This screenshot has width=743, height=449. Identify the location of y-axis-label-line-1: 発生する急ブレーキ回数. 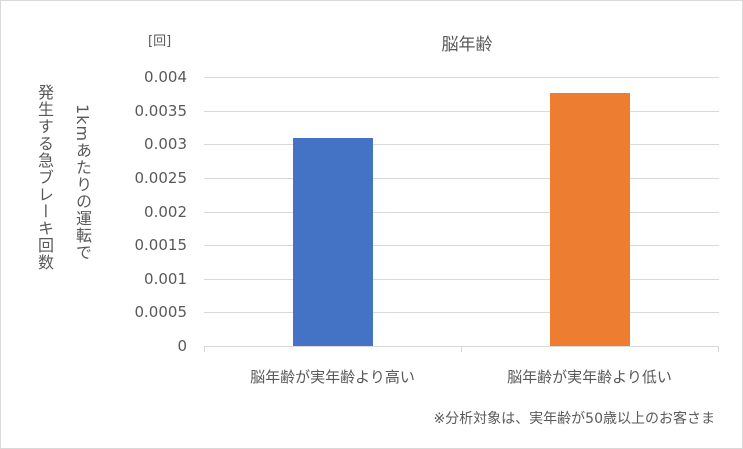
(44, 177).